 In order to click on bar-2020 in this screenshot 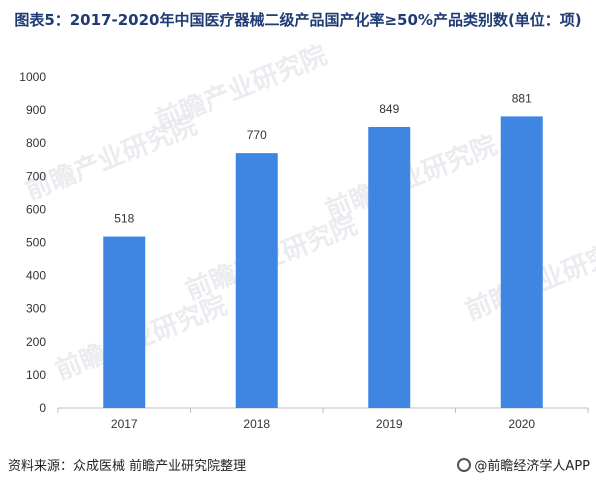, I will do `click(521, 262)`.